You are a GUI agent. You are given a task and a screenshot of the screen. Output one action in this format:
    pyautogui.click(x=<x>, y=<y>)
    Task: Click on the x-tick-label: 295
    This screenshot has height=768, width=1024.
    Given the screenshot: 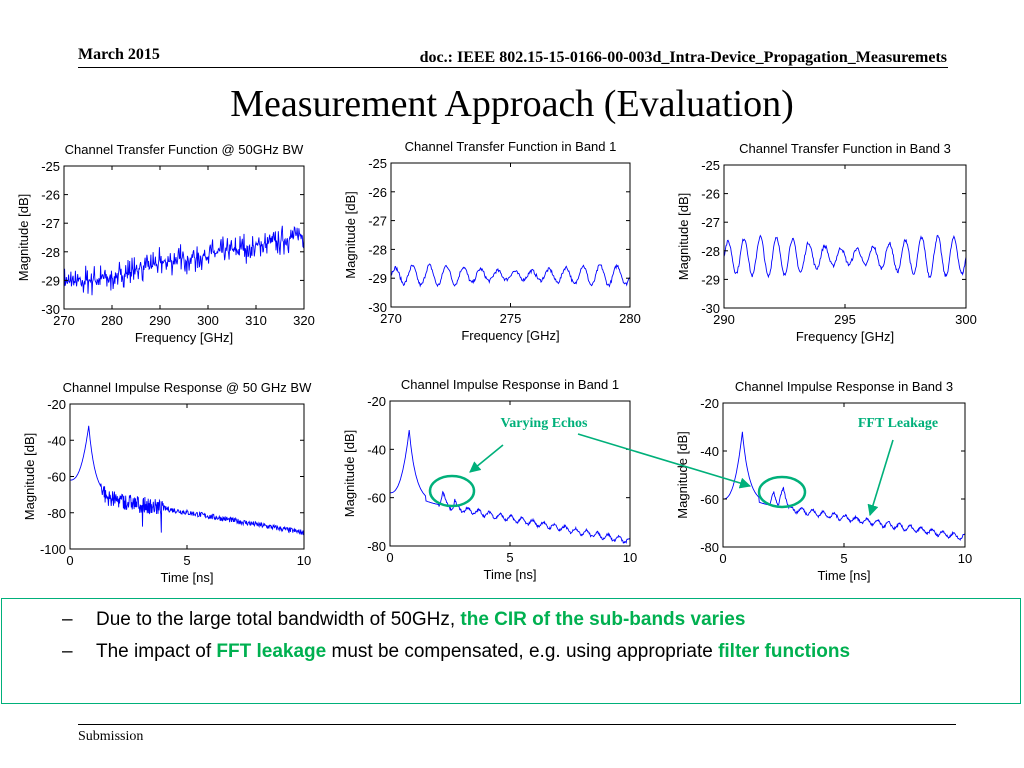 What is the action you would take?
    pyautogui.click(x=845, y=319)
    